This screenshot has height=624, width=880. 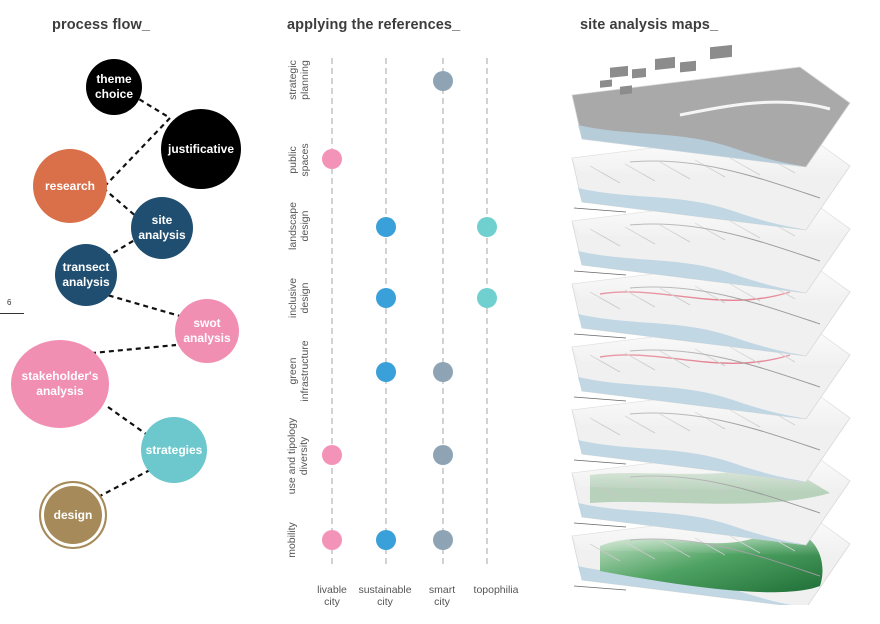 What do you see at coordinates (442, 596) in the screenshot?
I see `column-label-smart-city: smart city` at bounding box center [442, 596].